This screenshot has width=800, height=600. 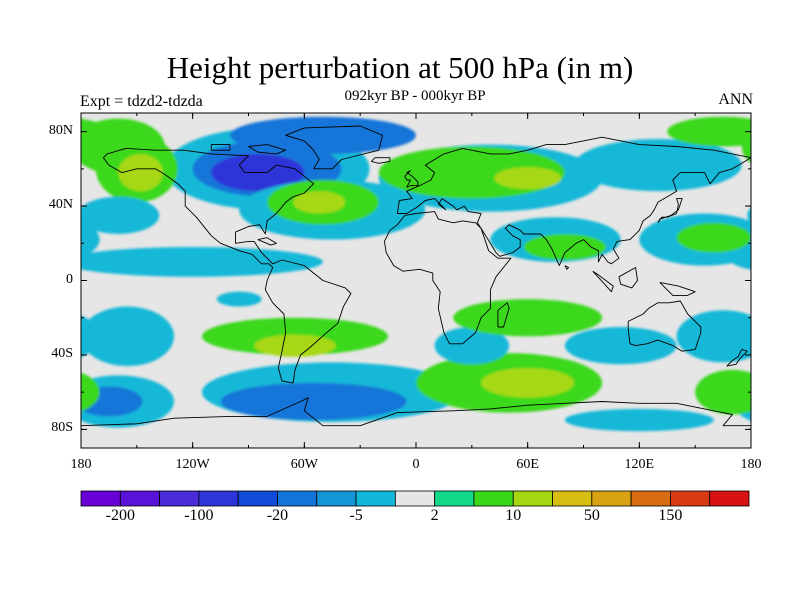 I want to click on colorbar-label: -5, so click(x=356, y=515).